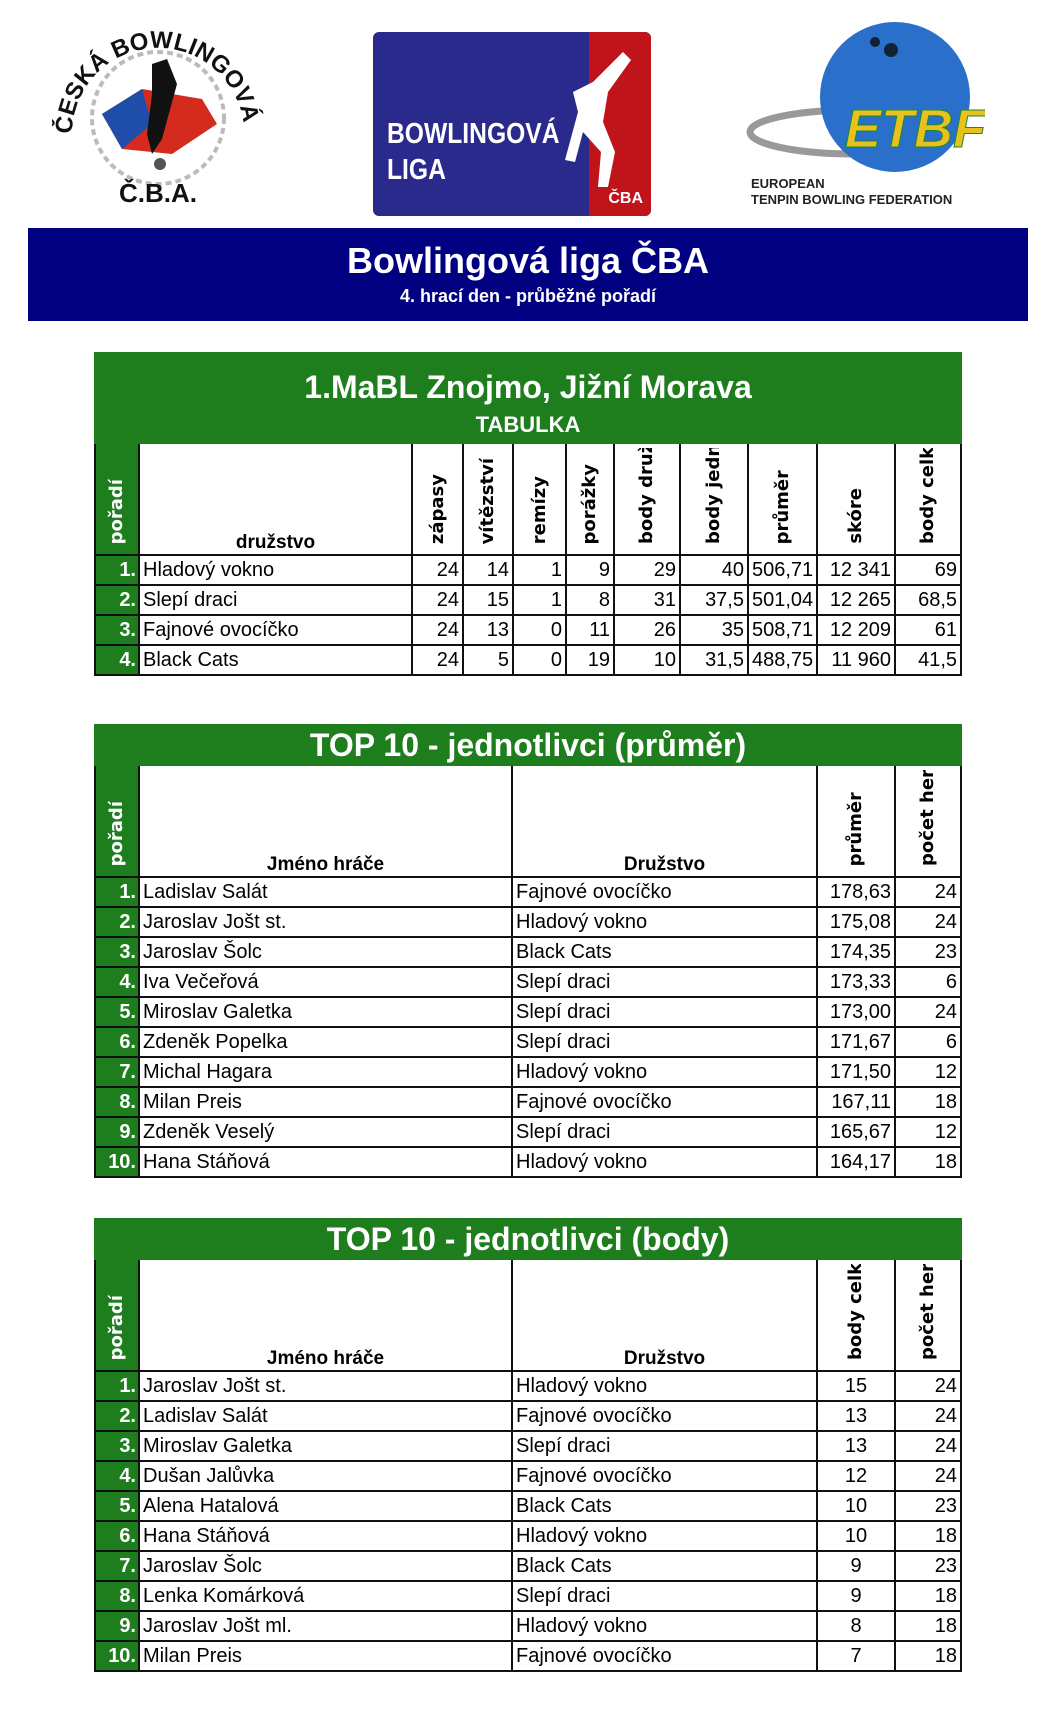  What do you see at coordinates (473, 134) in the screenshot?
I see `liga-logo-line1: BOWLINGOVÁ` at bounding box center [473, 134].